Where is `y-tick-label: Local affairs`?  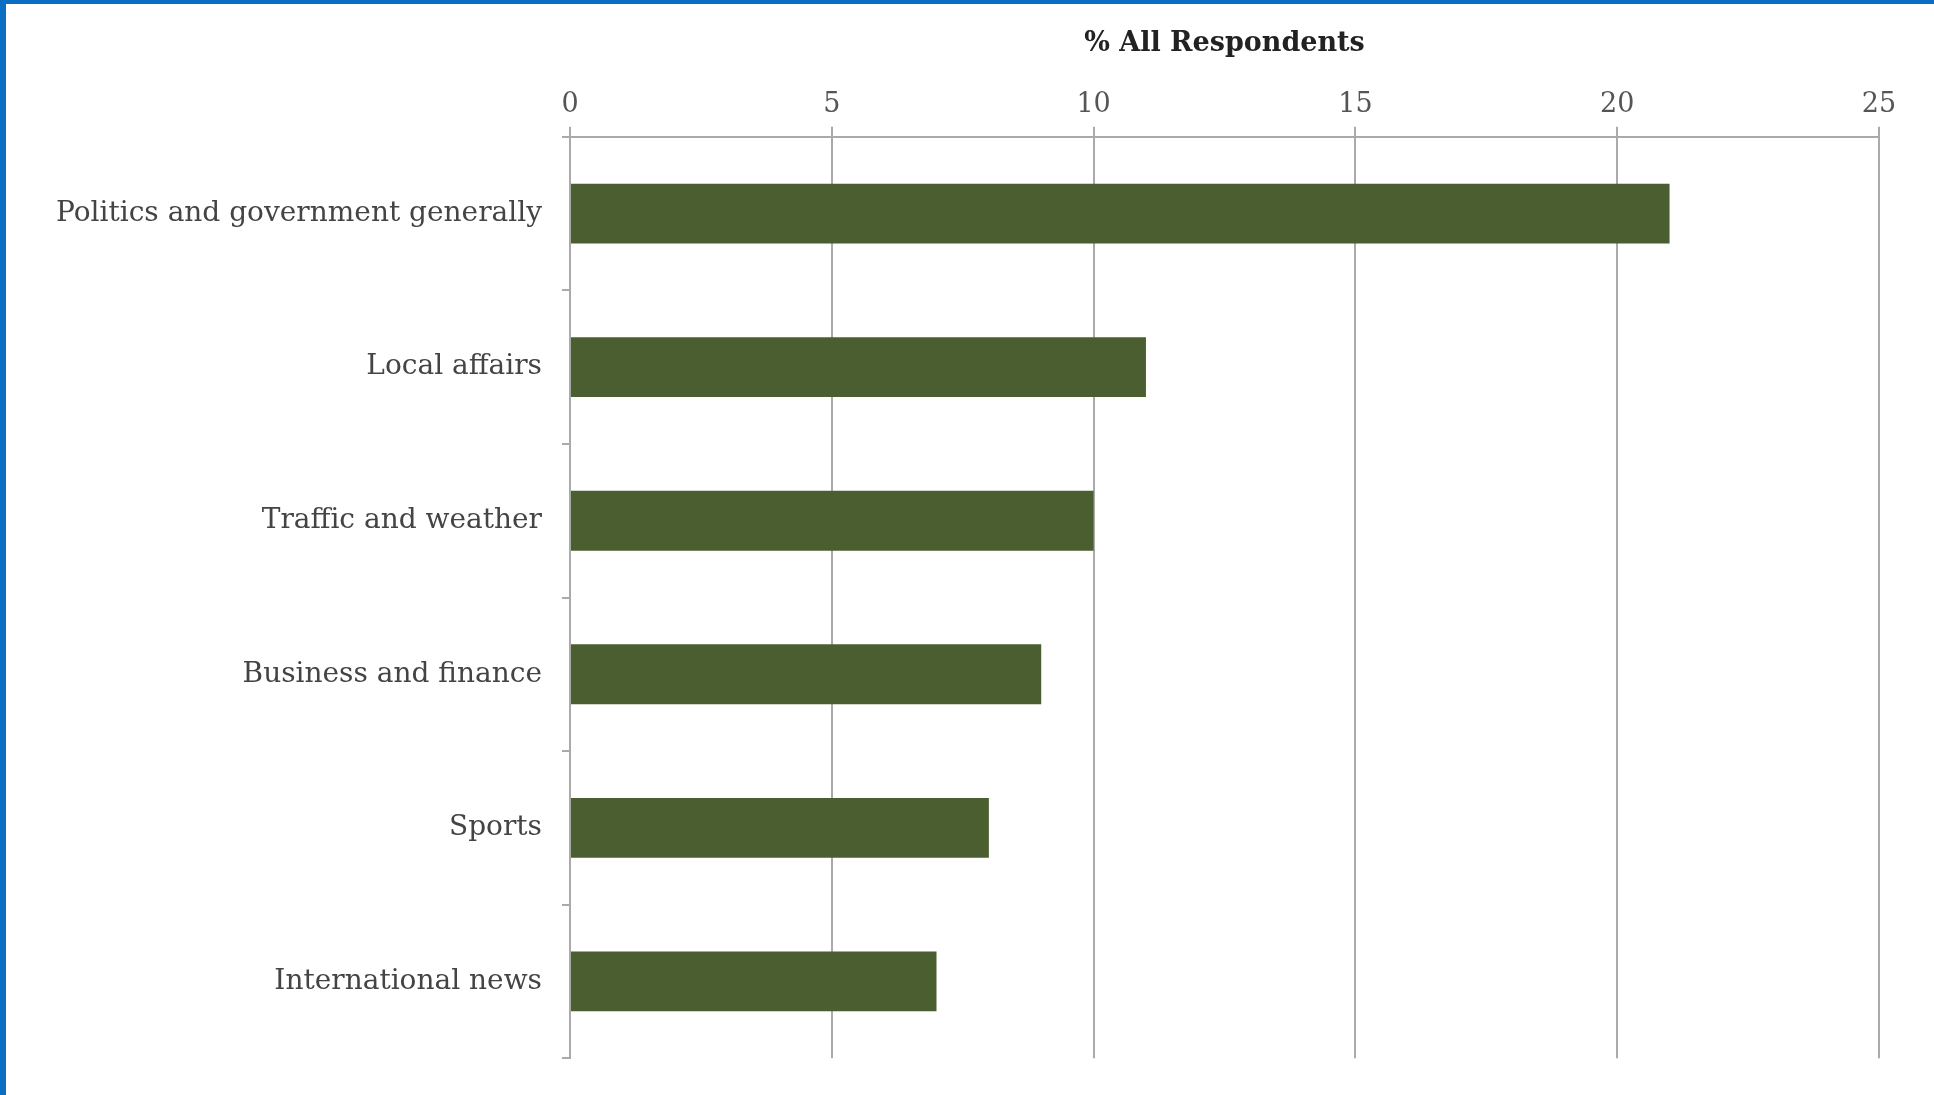
y-tick-label: Local affairs is located at coordinates (454, 365).